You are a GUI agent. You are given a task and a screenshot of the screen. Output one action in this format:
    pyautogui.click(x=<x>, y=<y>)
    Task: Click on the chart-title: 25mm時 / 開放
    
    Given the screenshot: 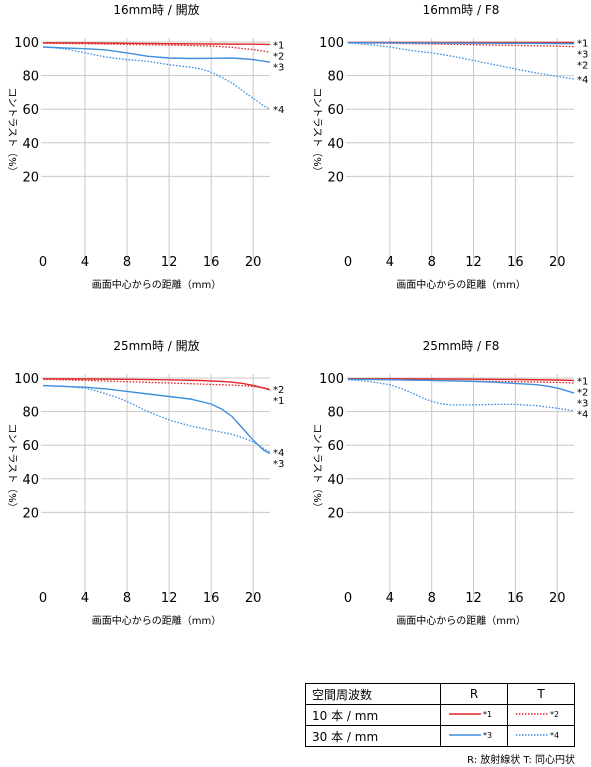 What is the action you would take?
    pyautogui.click(x=156, y=345)
    